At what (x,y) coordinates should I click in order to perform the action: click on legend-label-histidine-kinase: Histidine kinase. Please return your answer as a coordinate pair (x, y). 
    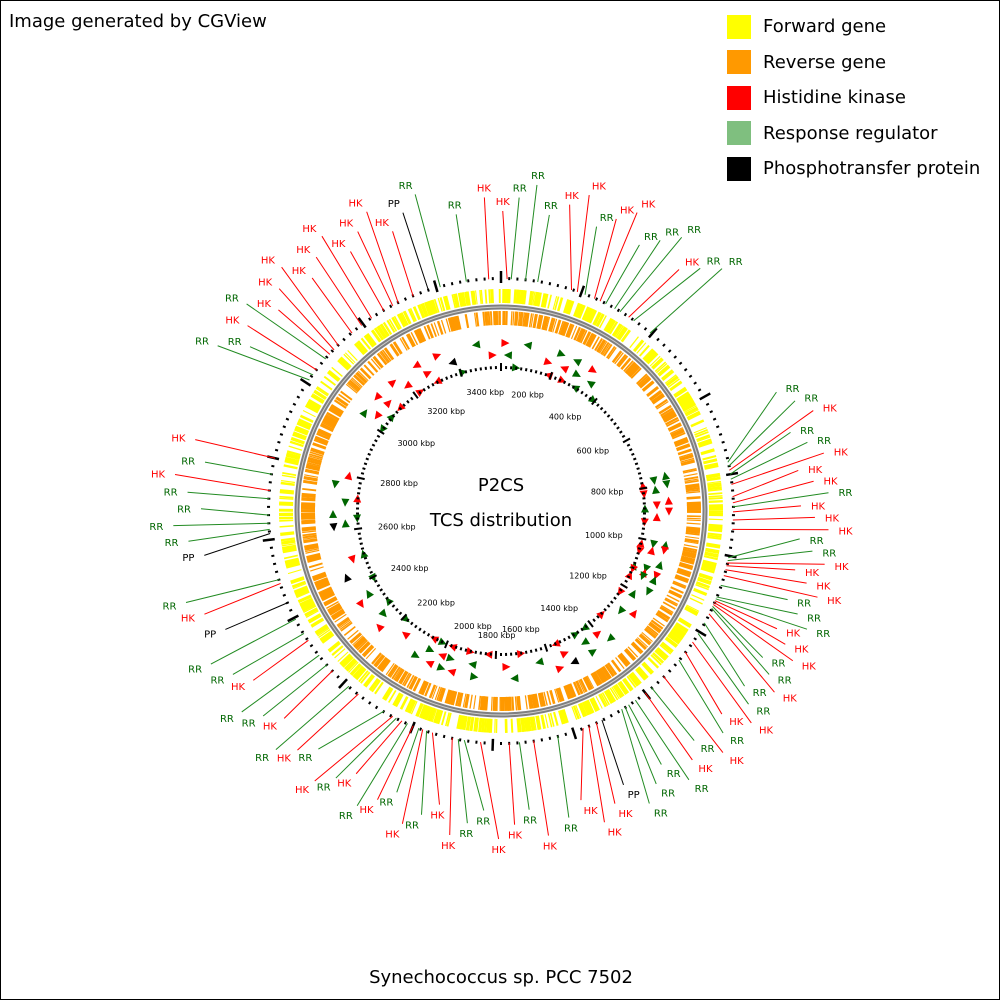
    Looking at the image, I should click on (834, 98).